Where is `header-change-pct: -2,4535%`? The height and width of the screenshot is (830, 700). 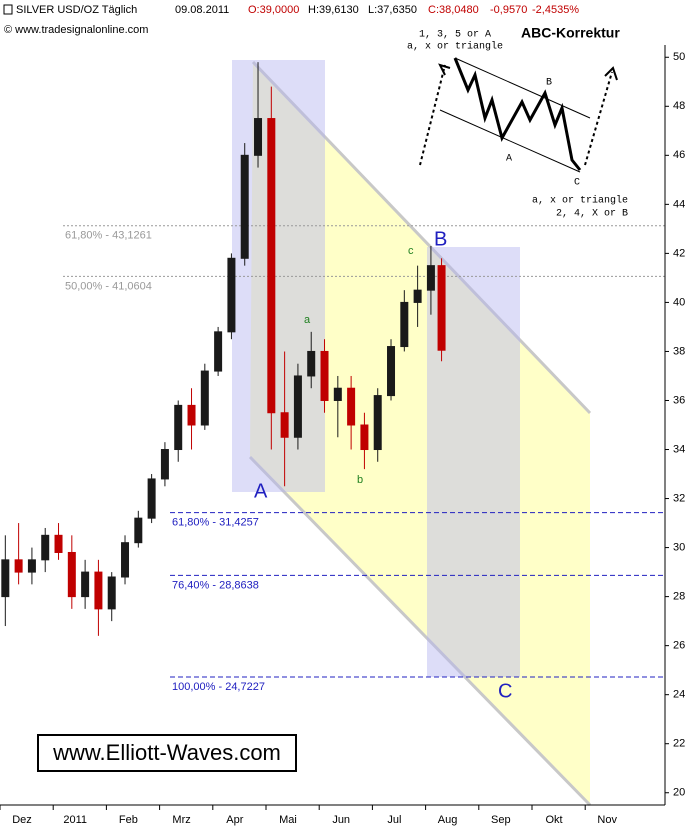 header-change-pct: -2,4535% is located at coordinates (555, 10).